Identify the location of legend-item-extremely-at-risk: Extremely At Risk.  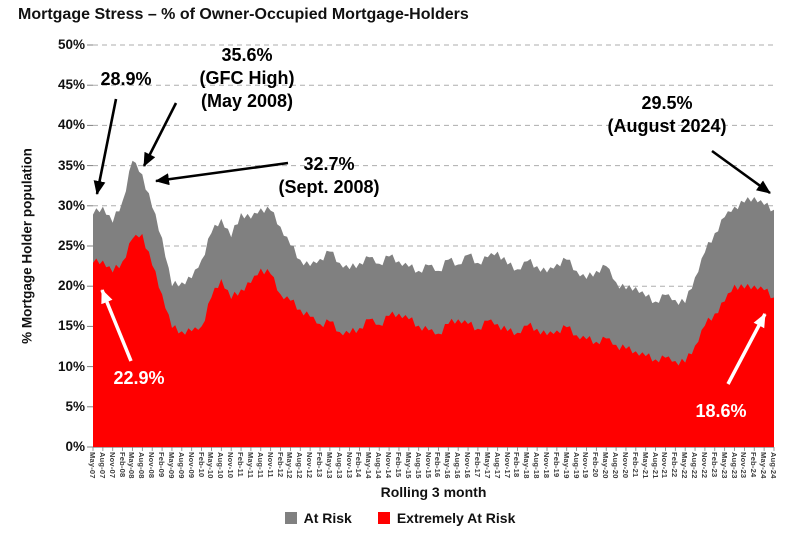
(446, 518).